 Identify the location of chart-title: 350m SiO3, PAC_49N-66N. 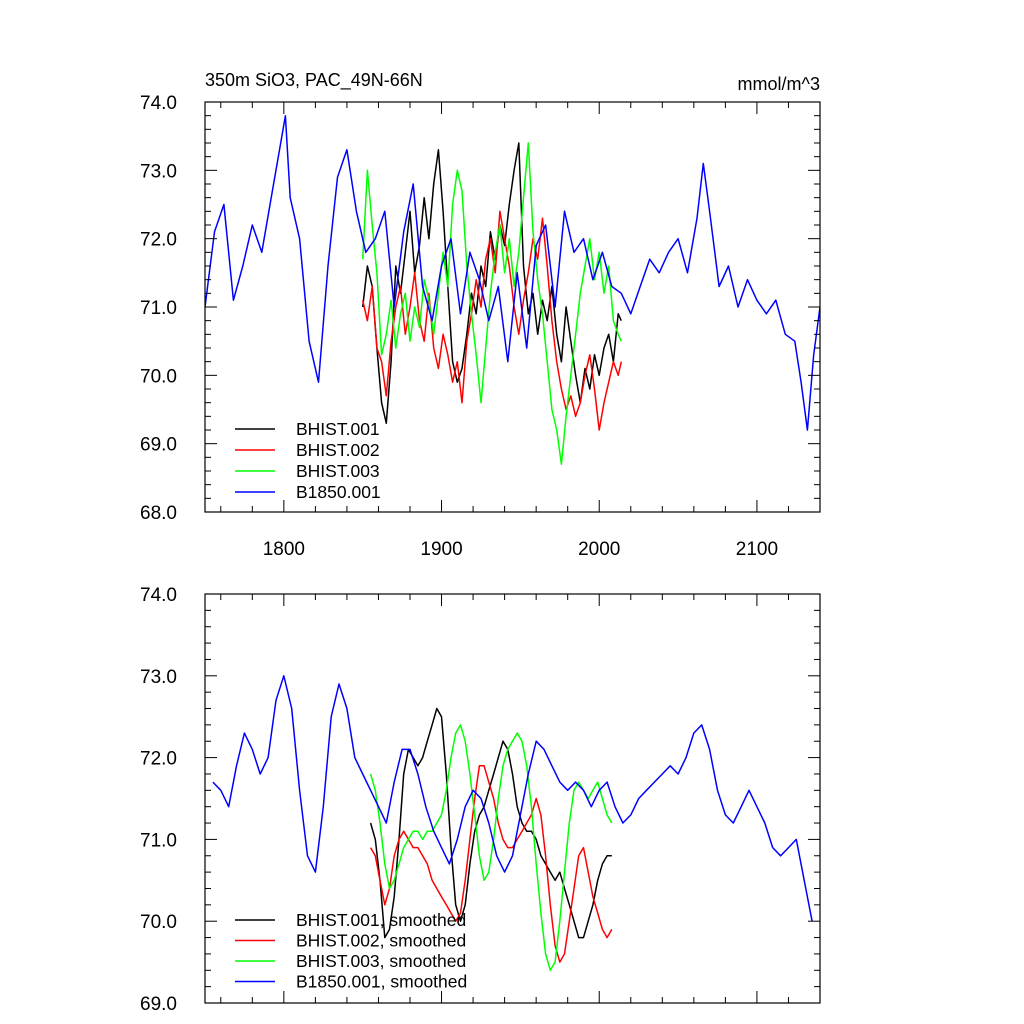
(314, 80).